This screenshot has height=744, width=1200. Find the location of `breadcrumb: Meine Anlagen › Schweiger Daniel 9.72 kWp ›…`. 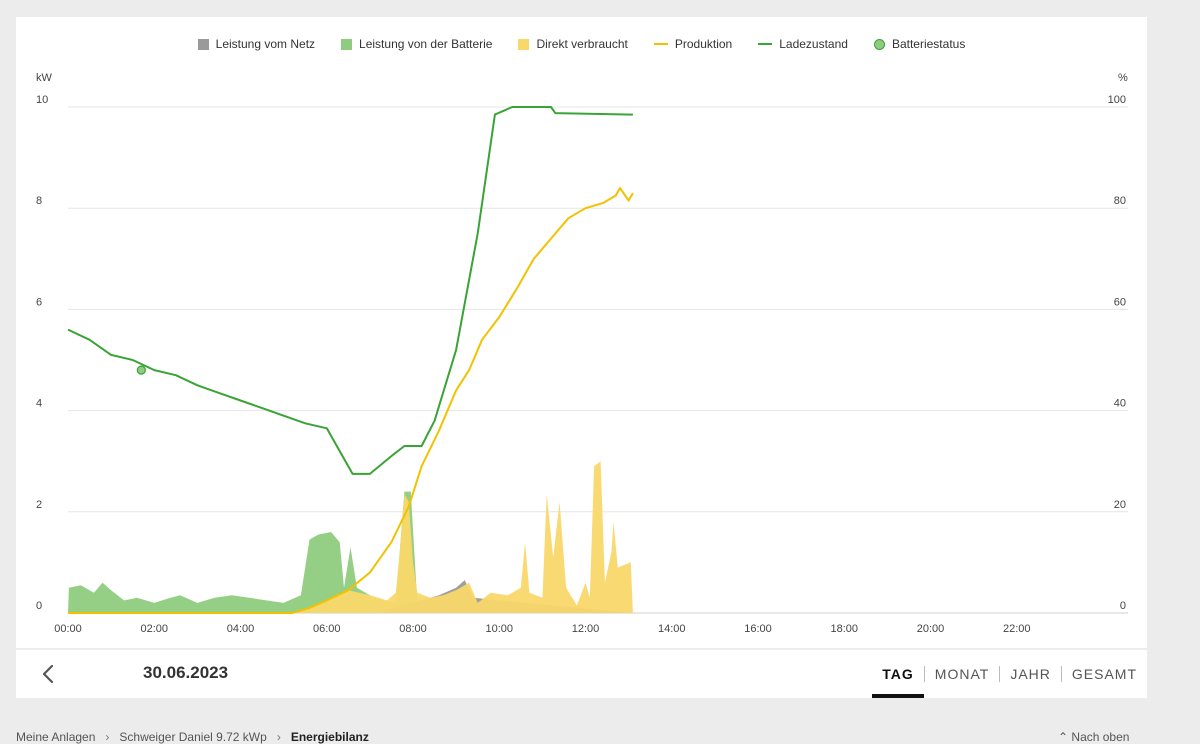

breadcrumb: Meine Anlagen › Schweiger Daniel 9.72 kWp ›… is located at coordinates (192, 737).